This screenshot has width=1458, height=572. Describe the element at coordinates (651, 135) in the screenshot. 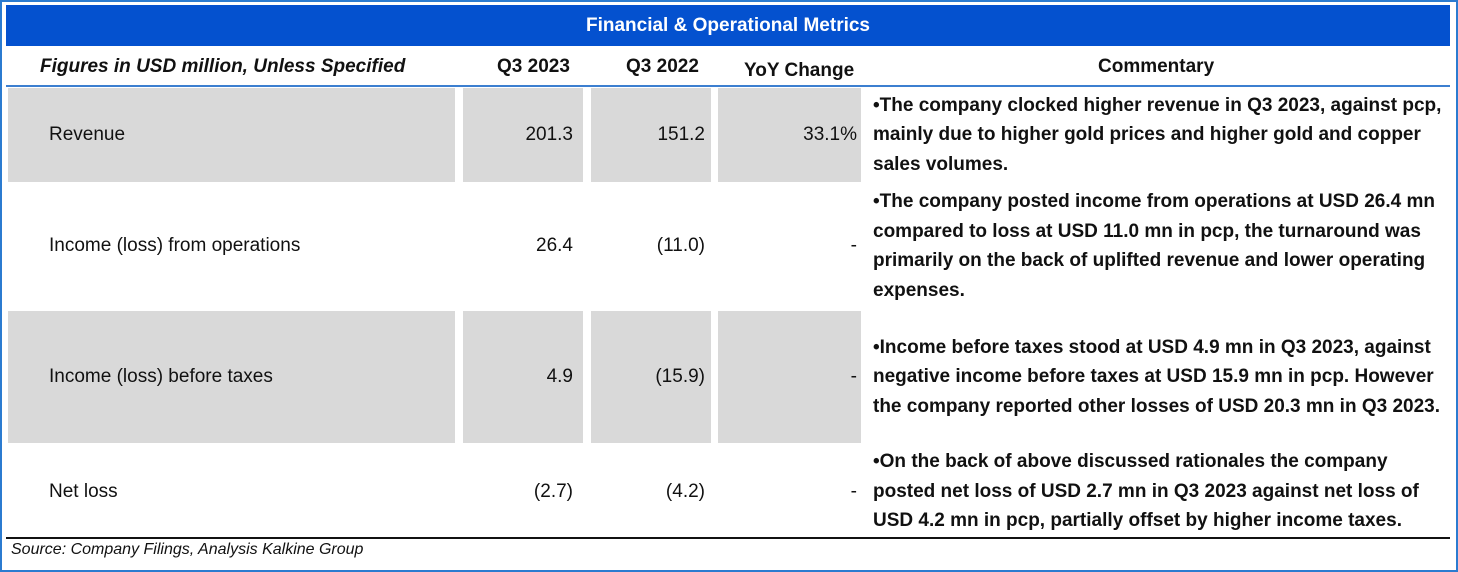

I see `value-q3-2022: 151.2` at that location.